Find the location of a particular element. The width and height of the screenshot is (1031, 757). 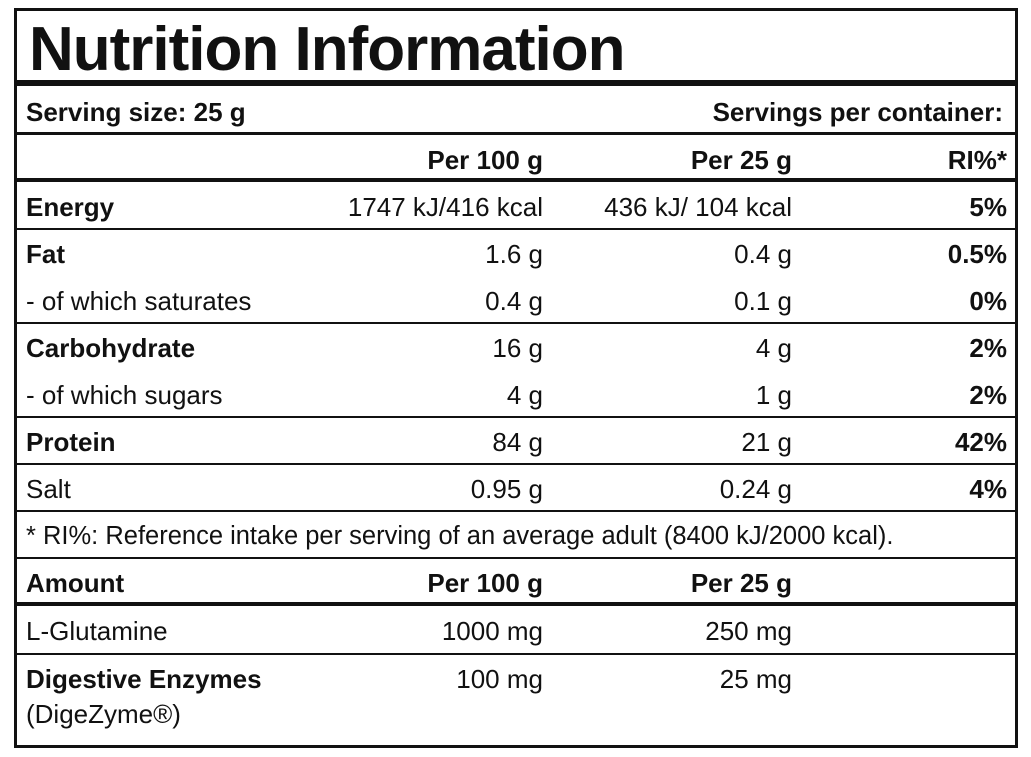

per-100g: 1747 kJ/416 kcal is located at coordinates (445, 207).